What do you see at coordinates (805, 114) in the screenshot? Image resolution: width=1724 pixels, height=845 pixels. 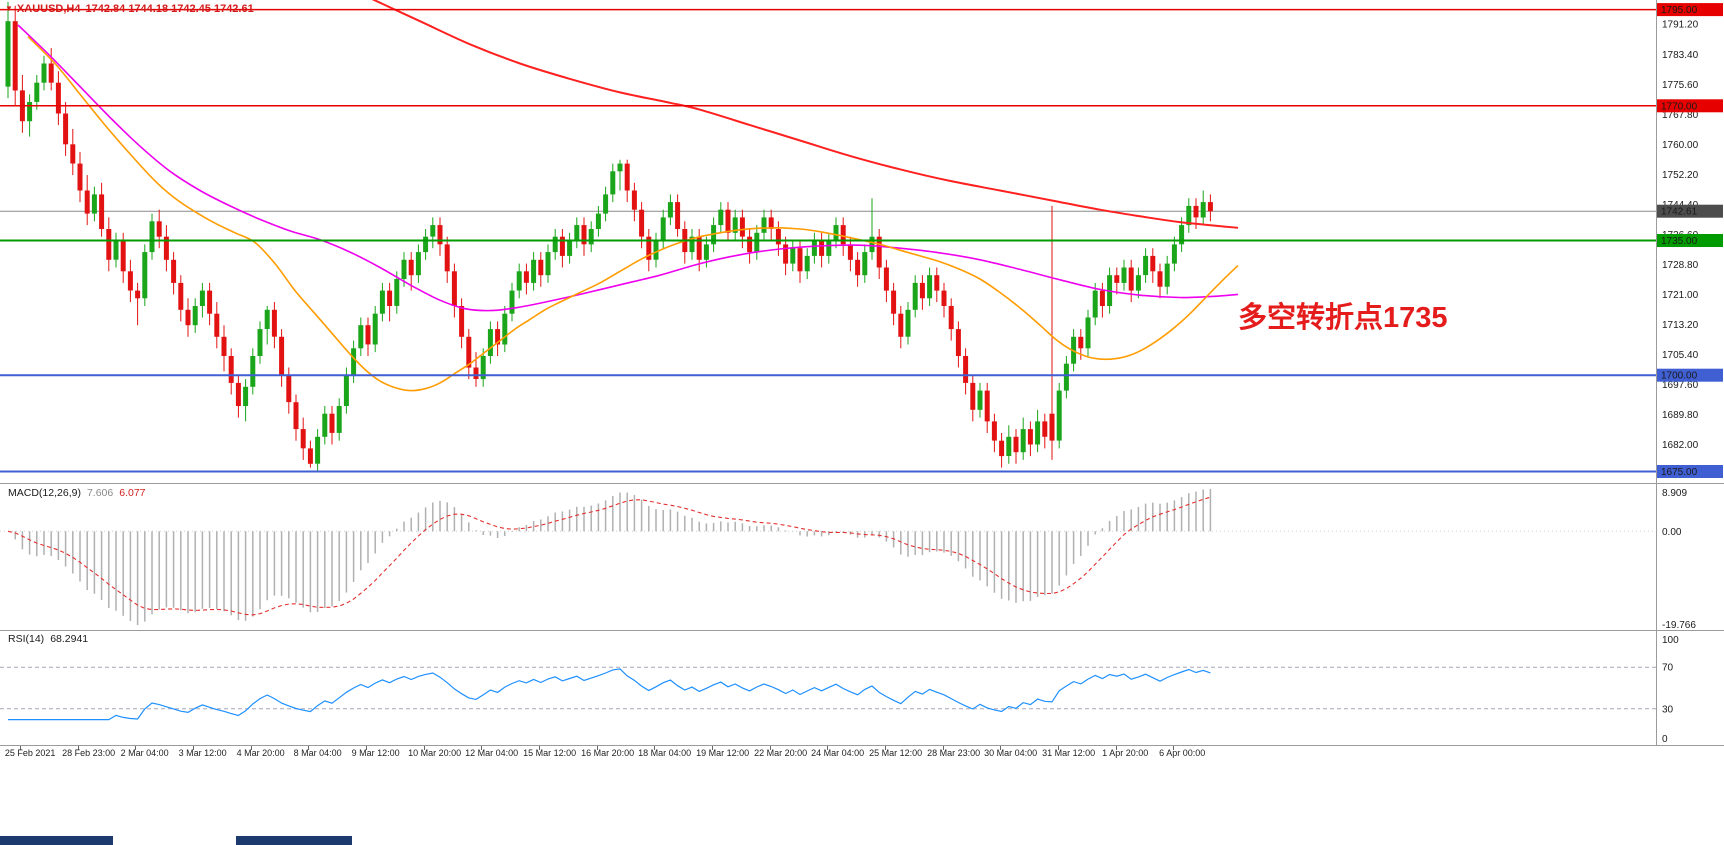 I see `ma-slow-line` at bounding box center [805, 114].